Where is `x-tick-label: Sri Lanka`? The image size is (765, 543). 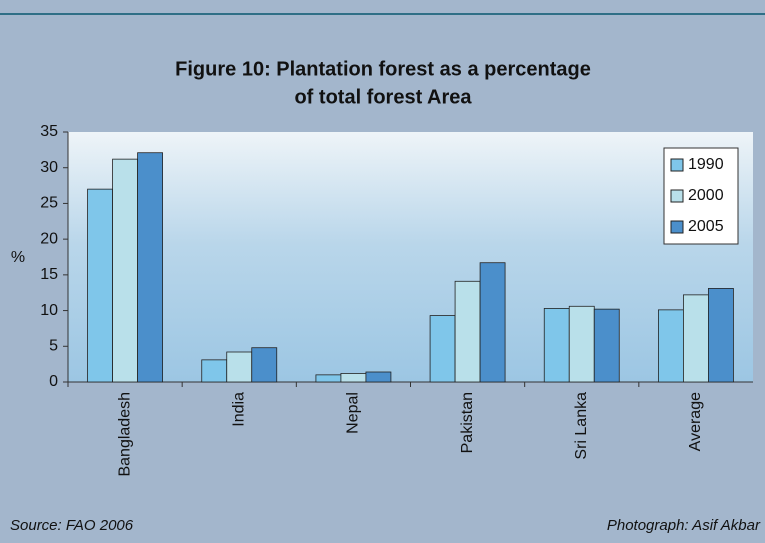 x-tick-label: Sri Lanka is located at coordinates (581, 426).